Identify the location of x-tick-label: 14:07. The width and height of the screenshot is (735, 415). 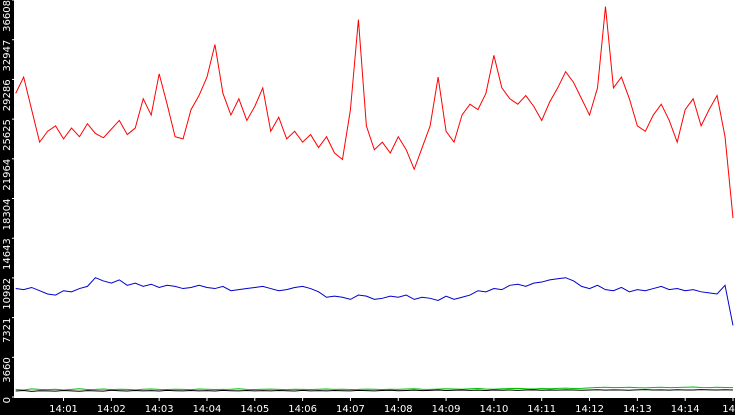
(350, 409).